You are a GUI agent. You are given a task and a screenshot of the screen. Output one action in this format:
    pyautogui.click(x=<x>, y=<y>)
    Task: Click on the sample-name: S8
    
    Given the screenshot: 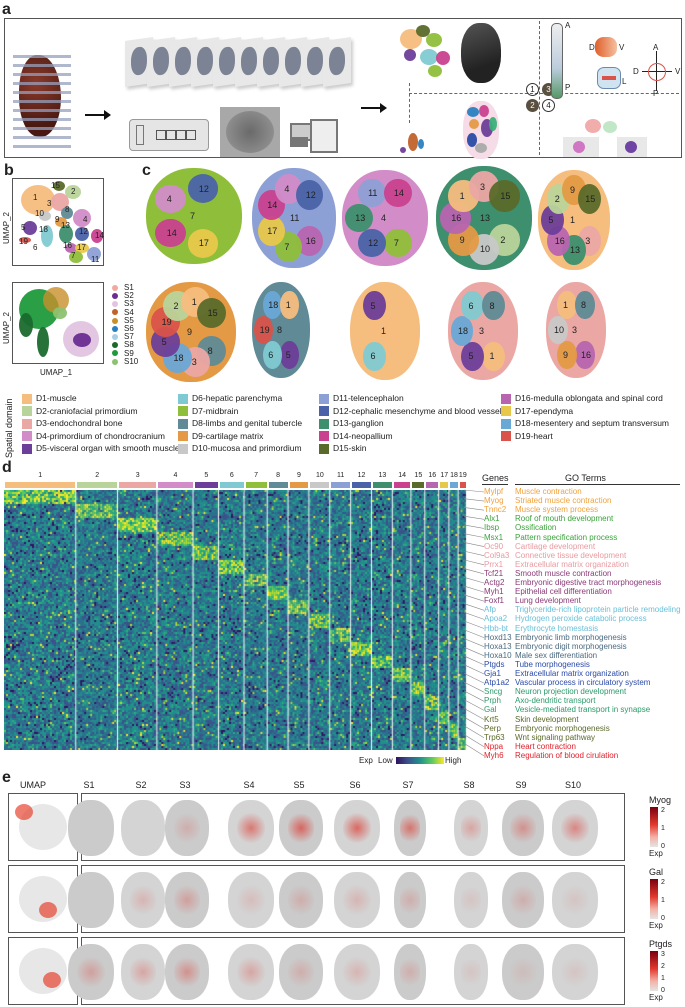 What is the action you would take?
    pyautogui.click(x=129, y=345)
    